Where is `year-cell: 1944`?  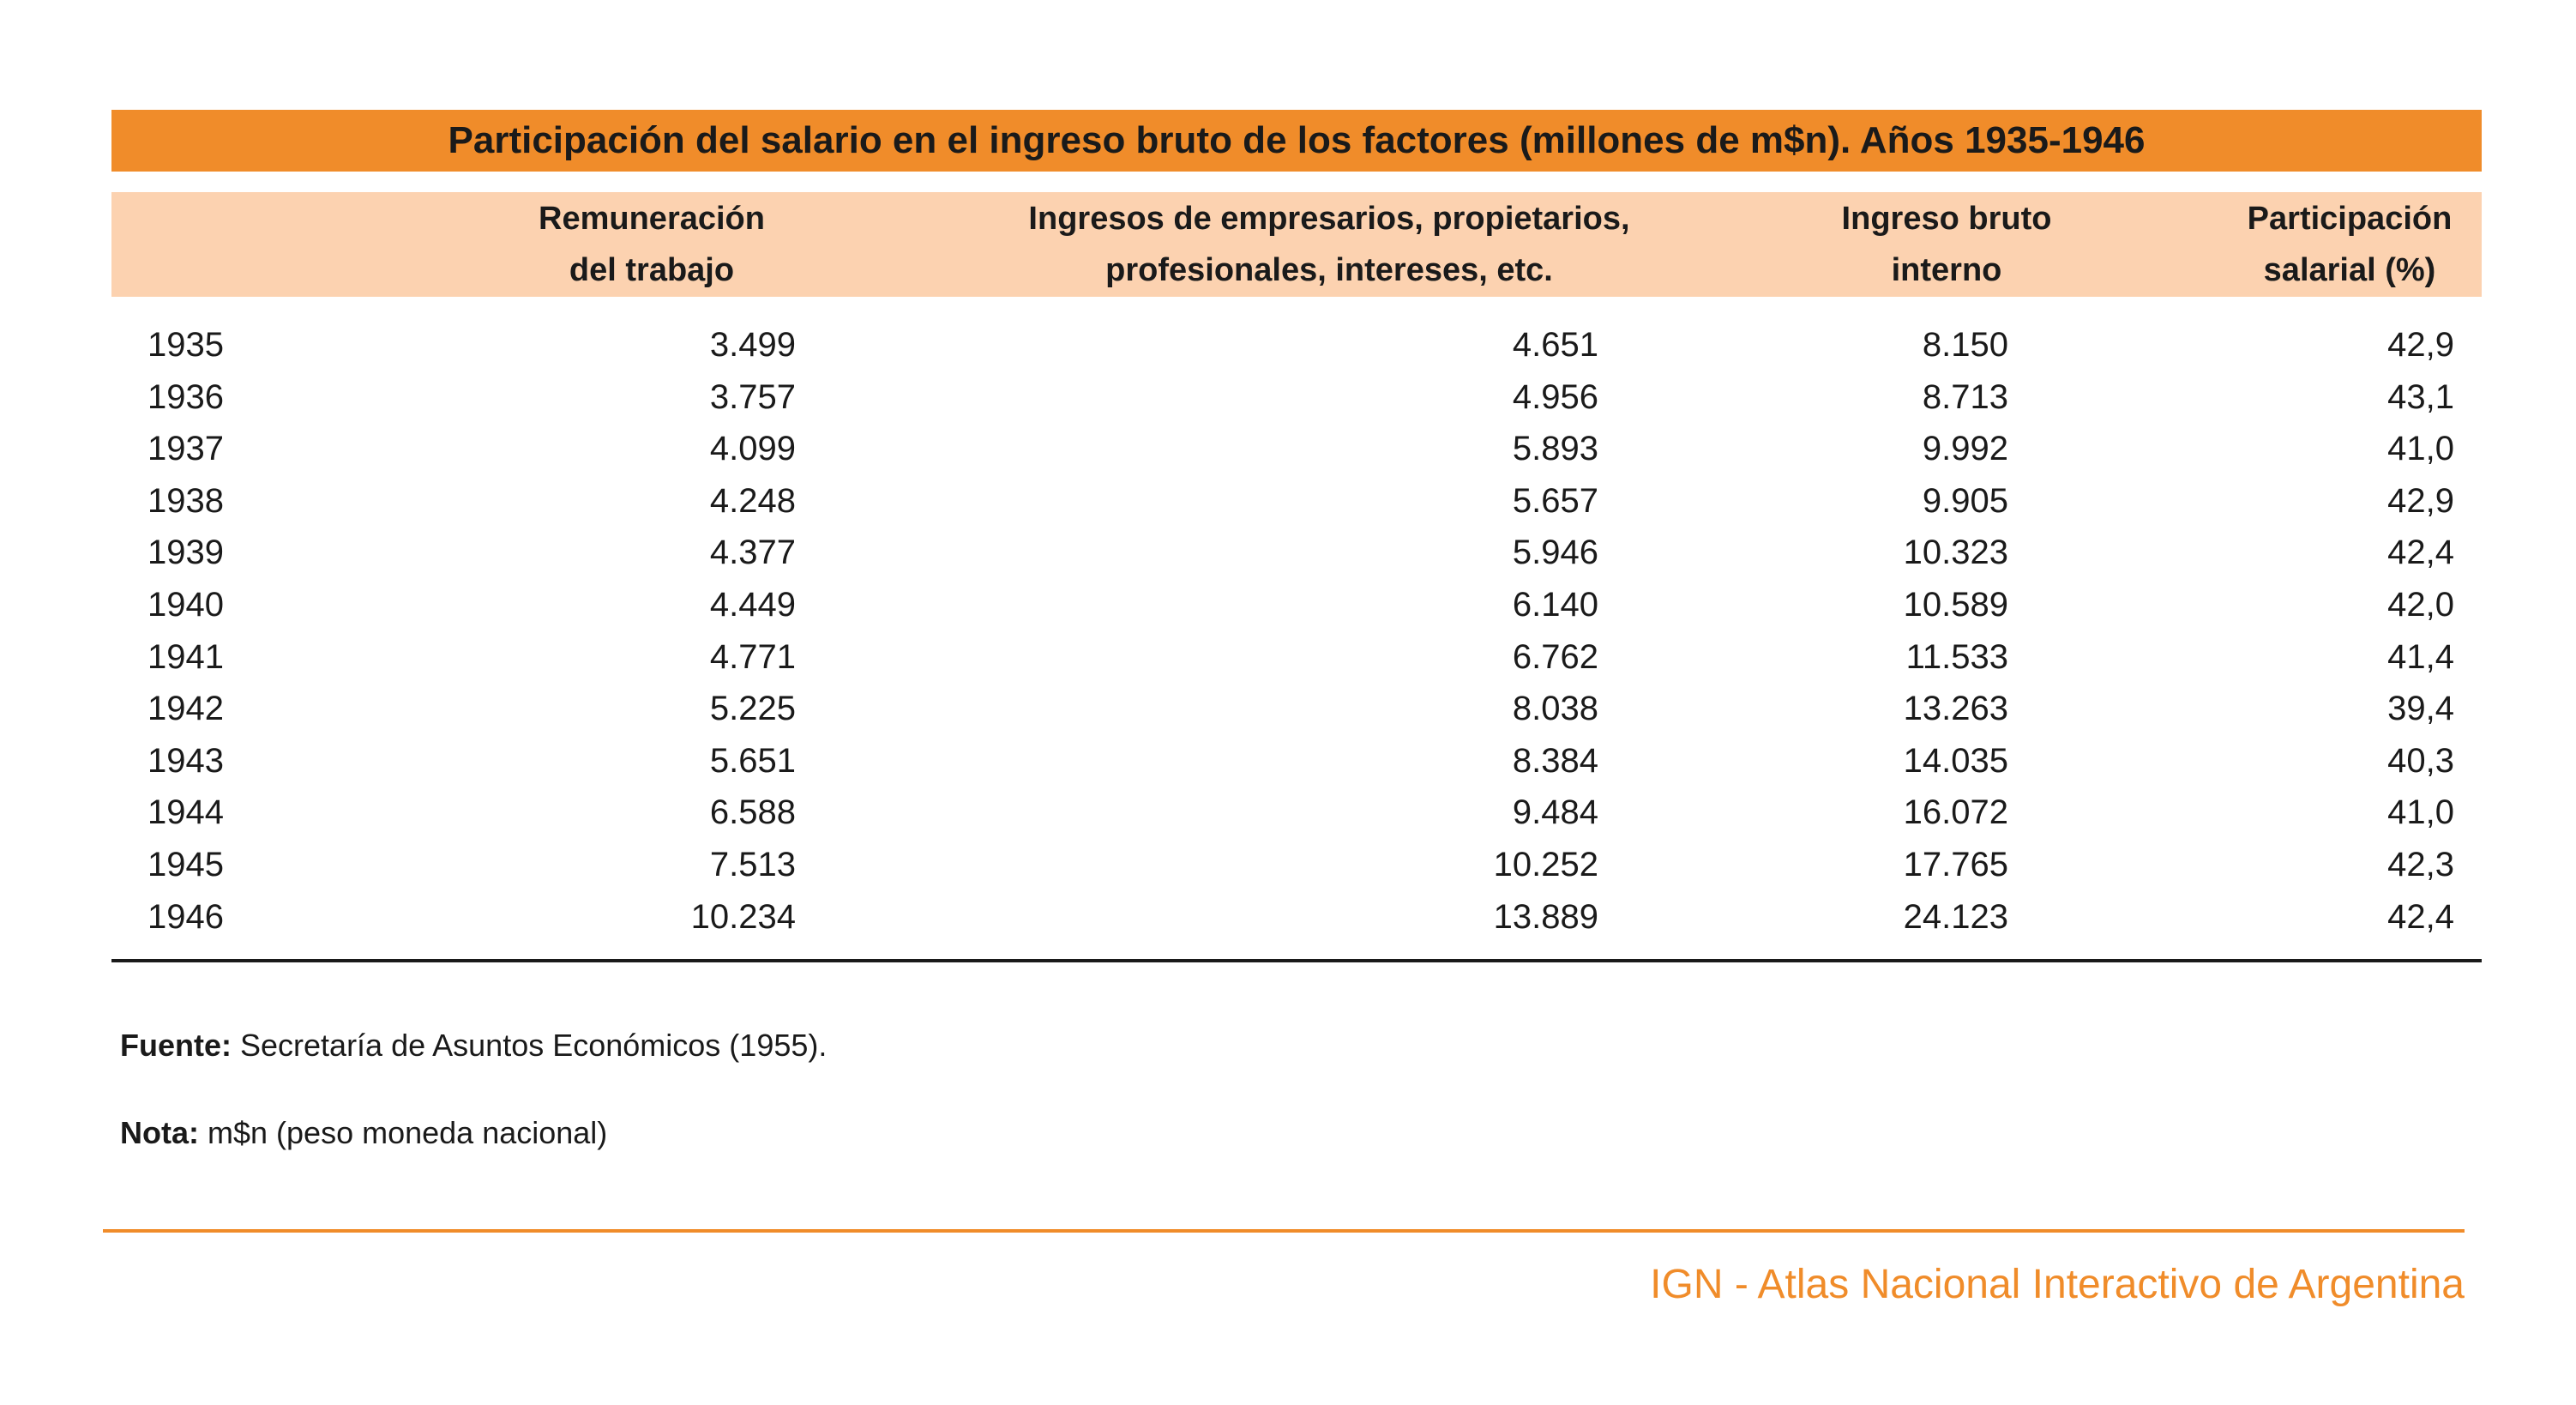
year-cell: 1944 is located at coordinates (185, 812).